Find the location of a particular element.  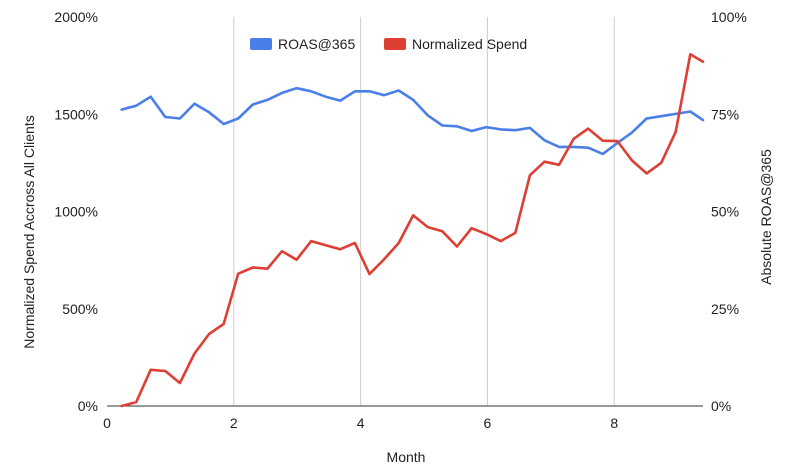

y-axis-right-ticks: 0% 25% 50% 75% 100% is located at coordinates (729, 211).